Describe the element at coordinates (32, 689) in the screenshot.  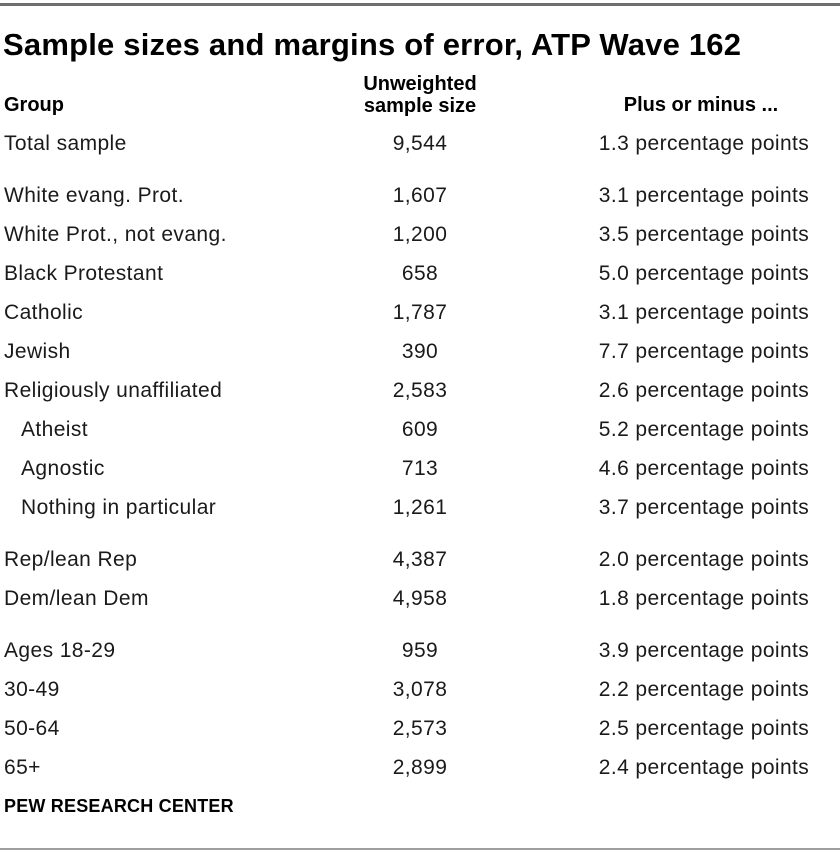
I see `group-cell: 30-49` at that location.